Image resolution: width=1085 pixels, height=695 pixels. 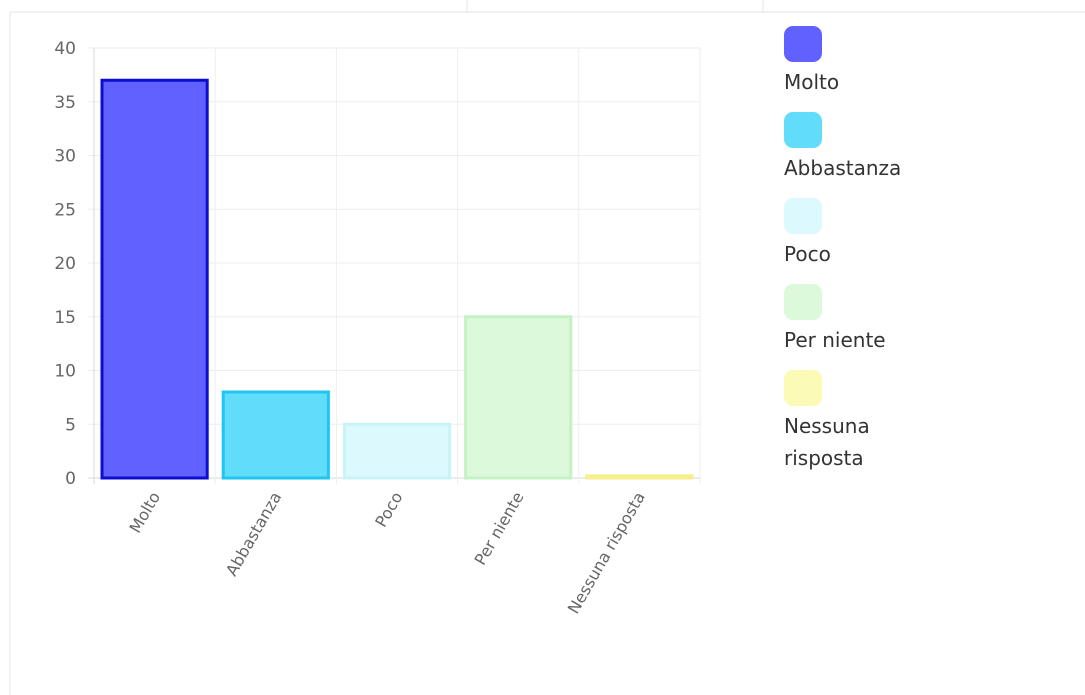 I want to click on y-tick-label: 40, so click(x=65, y=49).